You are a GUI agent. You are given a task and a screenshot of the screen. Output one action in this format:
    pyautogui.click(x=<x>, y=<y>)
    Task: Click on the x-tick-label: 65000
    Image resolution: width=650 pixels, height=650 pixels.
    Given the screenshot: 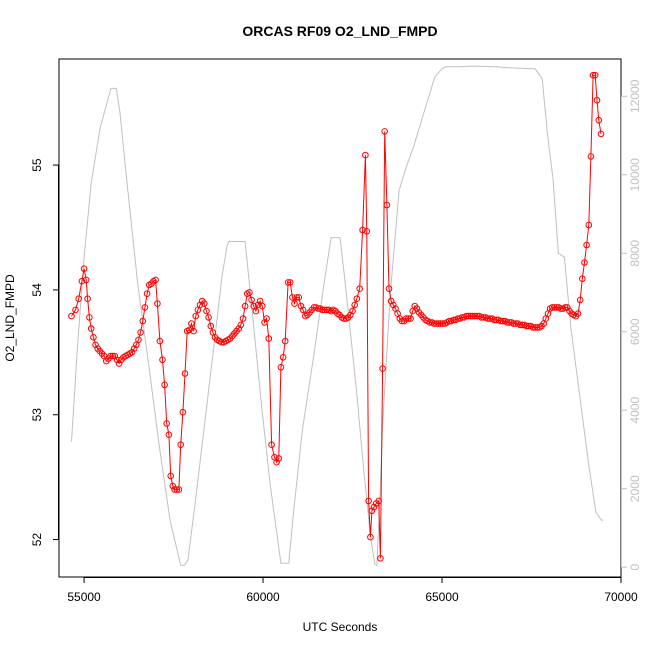 What is the action you would take?
    pyautogui.click(x=442, y=597)
    